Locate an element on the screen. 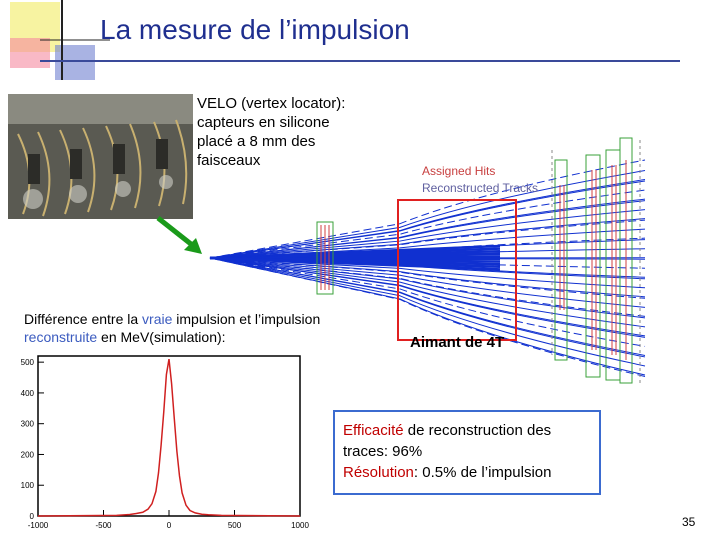  velo-detector-photo is located at coordinates (100, 156).